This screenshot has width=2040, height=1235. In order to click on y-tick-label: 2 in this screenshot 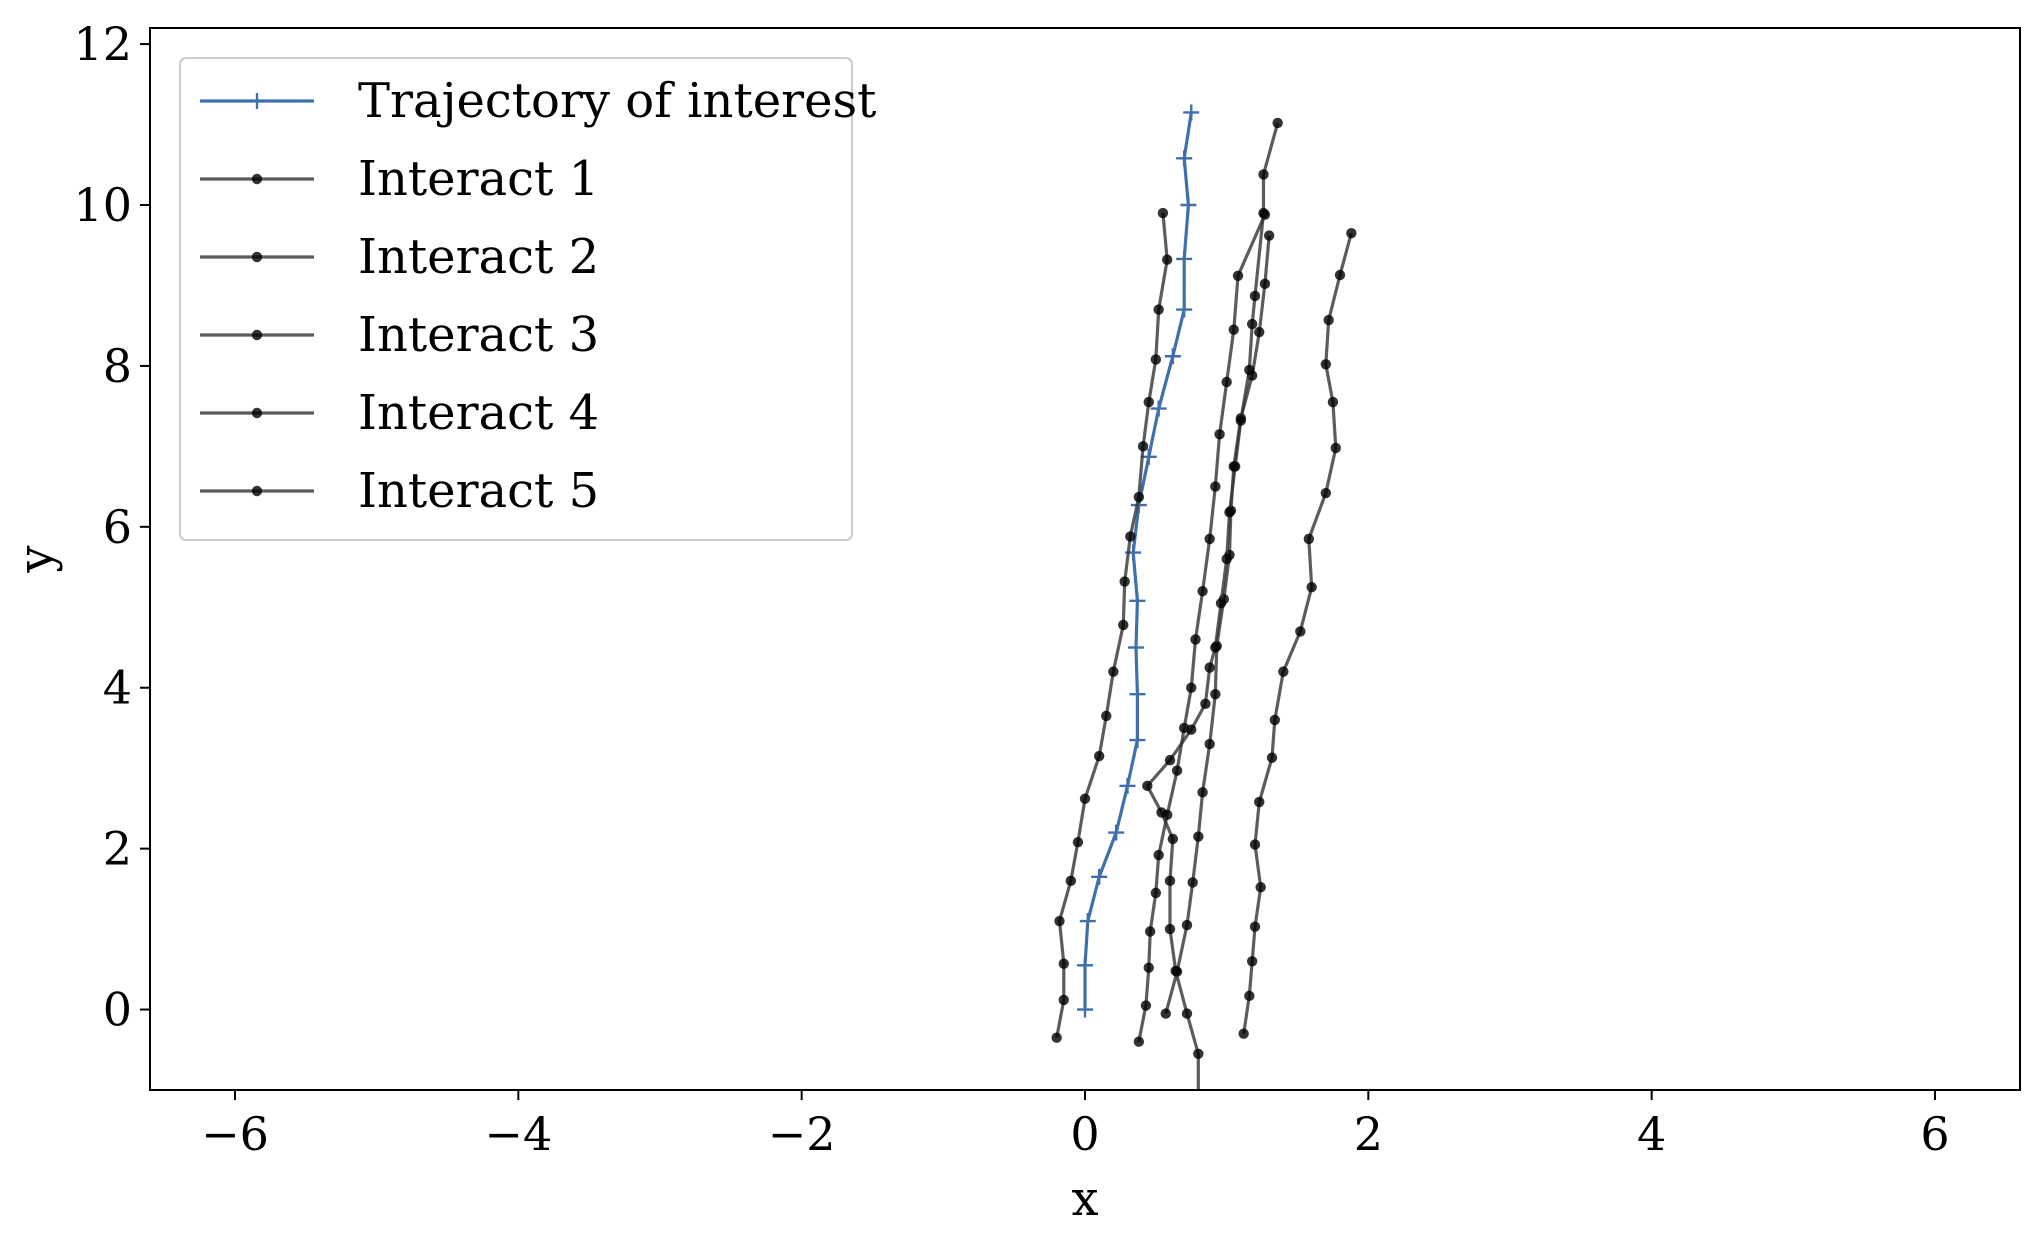, I will do `click(117, 849)`.